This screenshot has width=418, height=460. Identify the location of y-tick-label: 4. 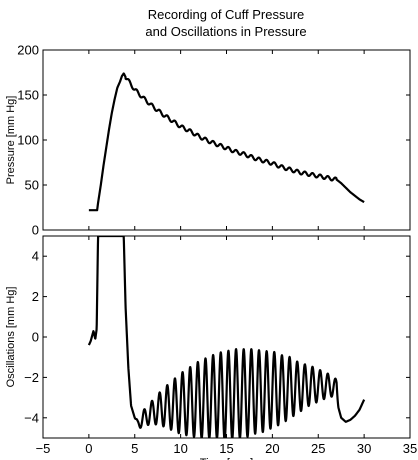
(35, 256).